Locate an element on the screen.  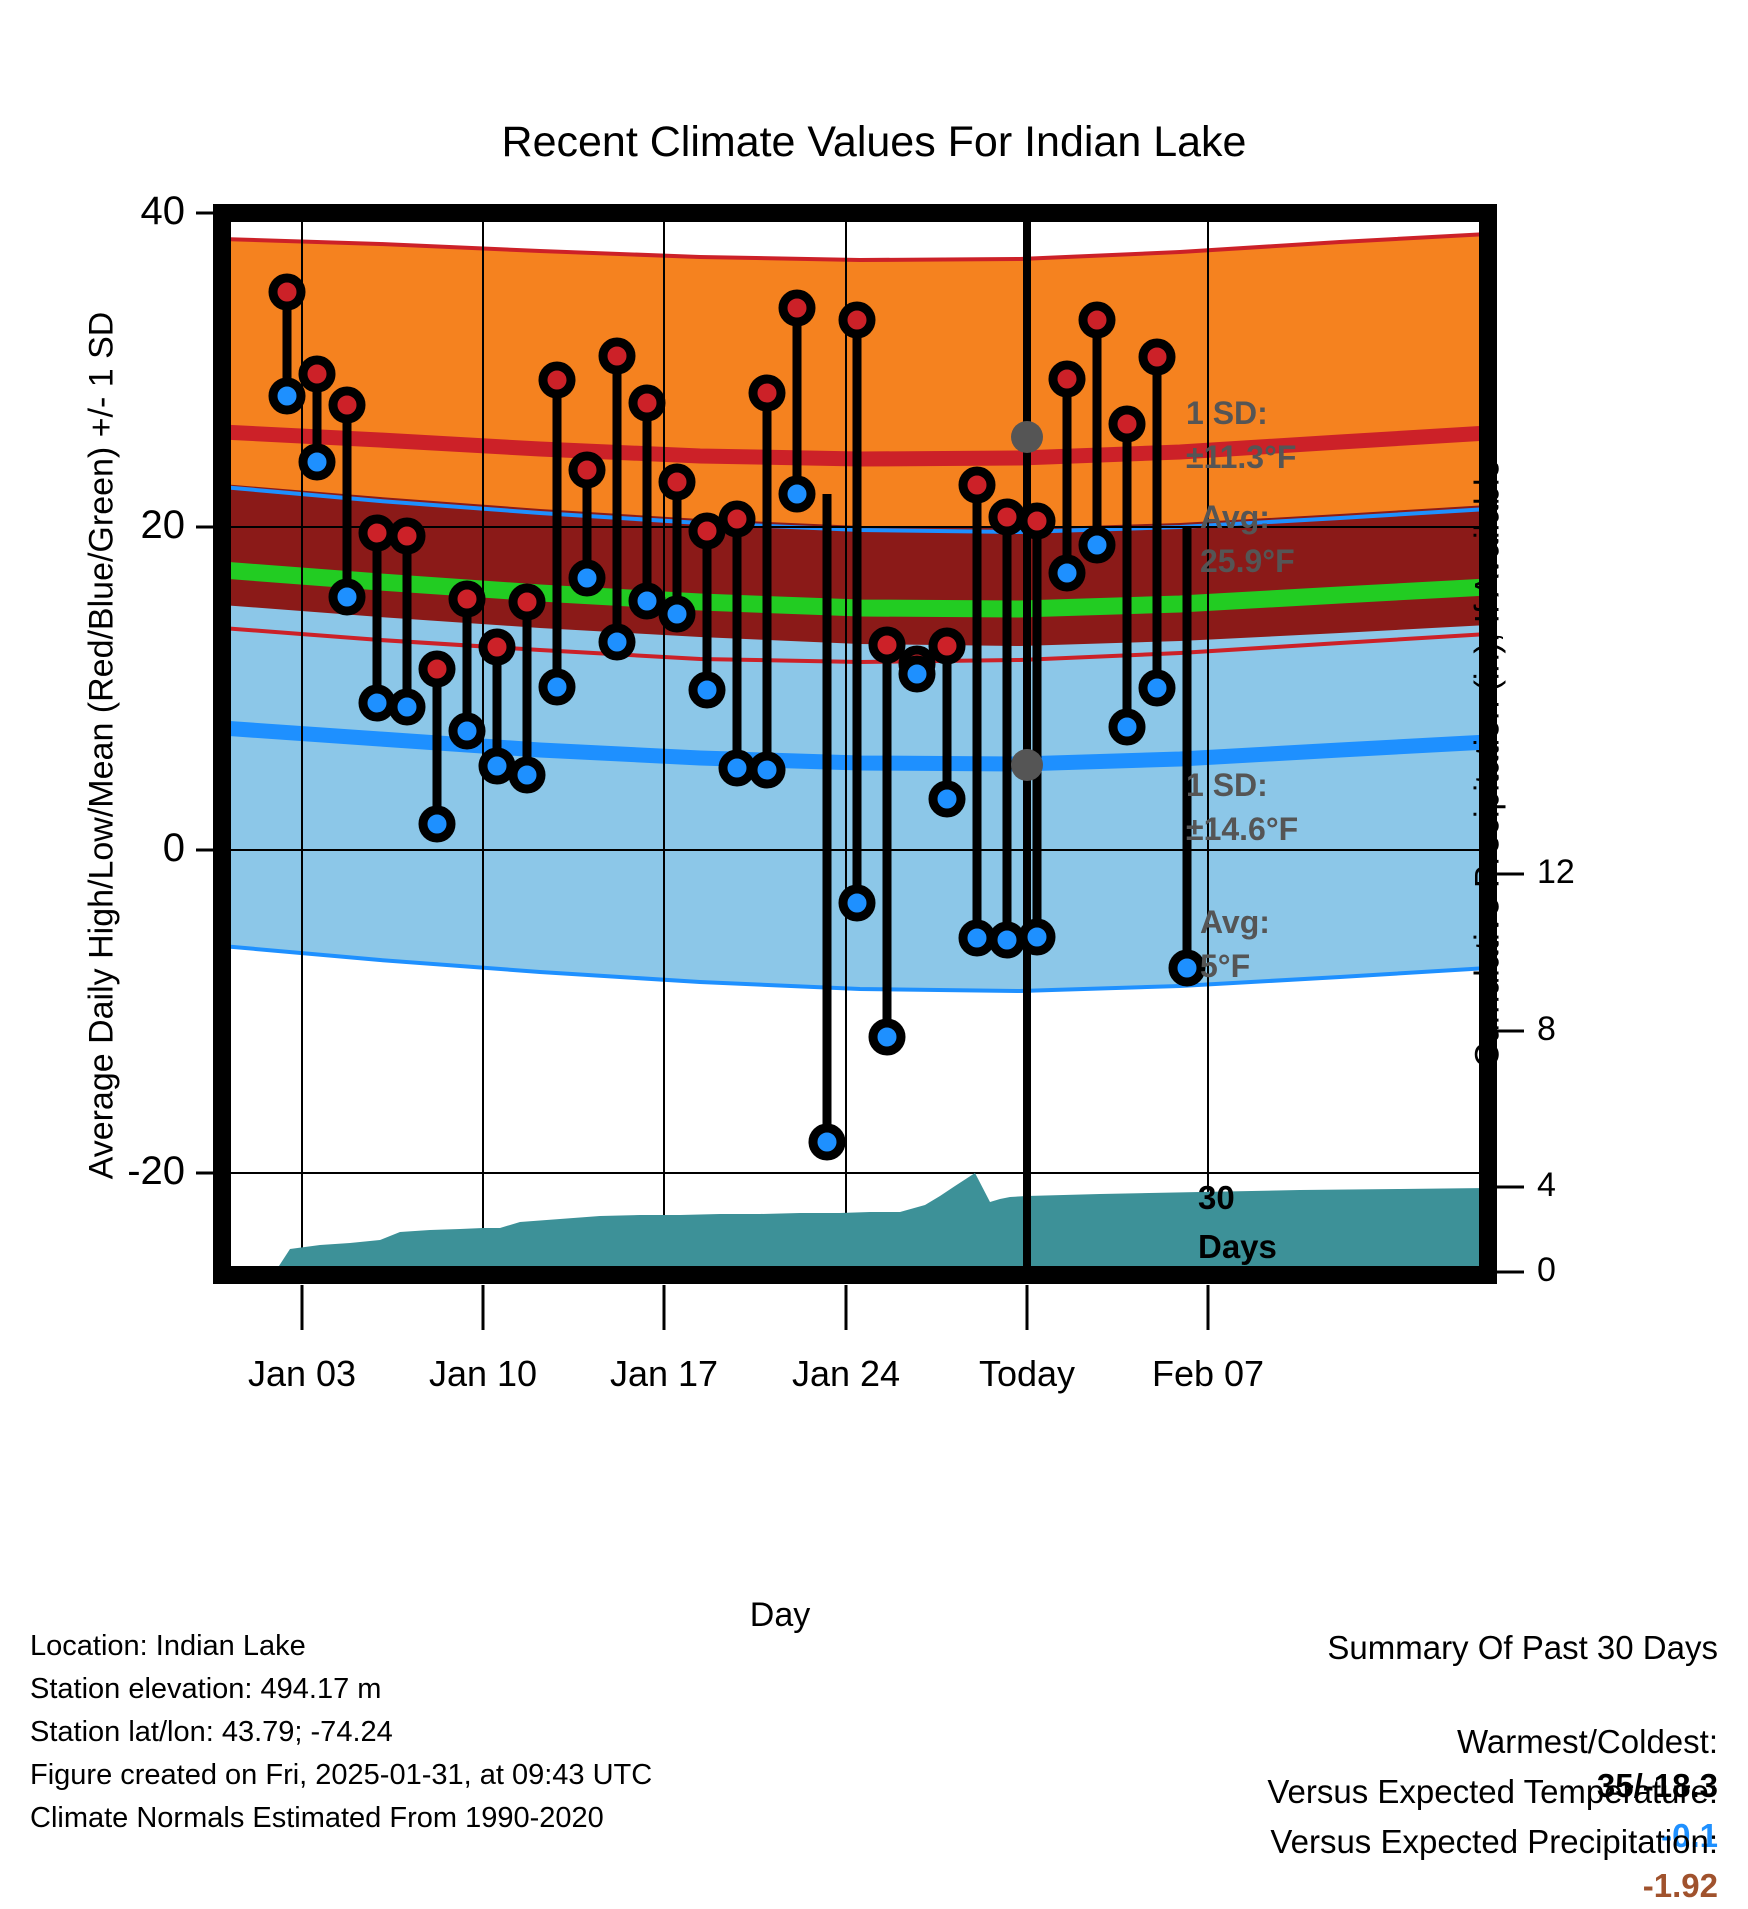
low-avg-label: Avg: is located at coordinates (1235, 922).